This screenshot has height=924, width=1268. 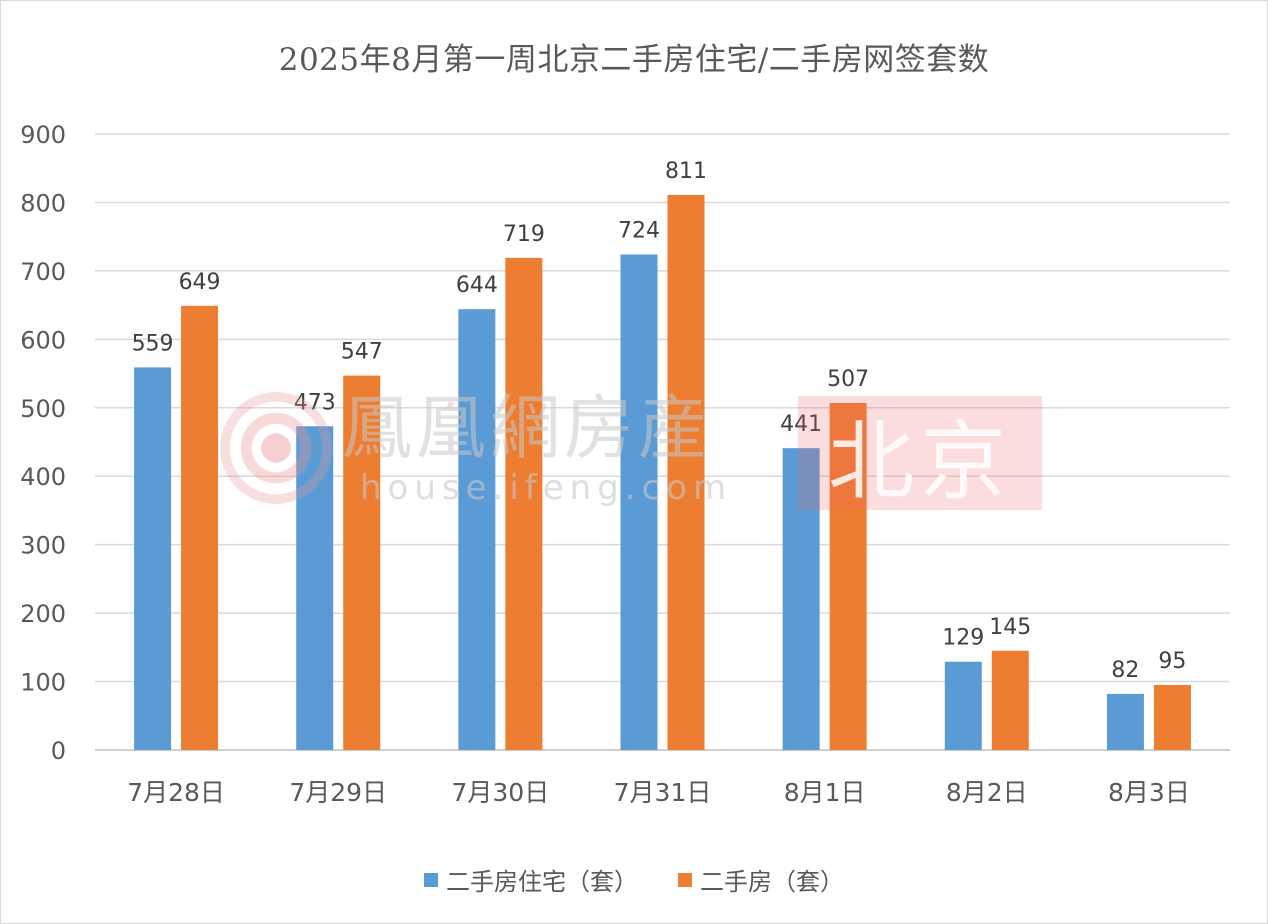 I want to click on data-label-series-2: 649, so click(x=200, y=282).